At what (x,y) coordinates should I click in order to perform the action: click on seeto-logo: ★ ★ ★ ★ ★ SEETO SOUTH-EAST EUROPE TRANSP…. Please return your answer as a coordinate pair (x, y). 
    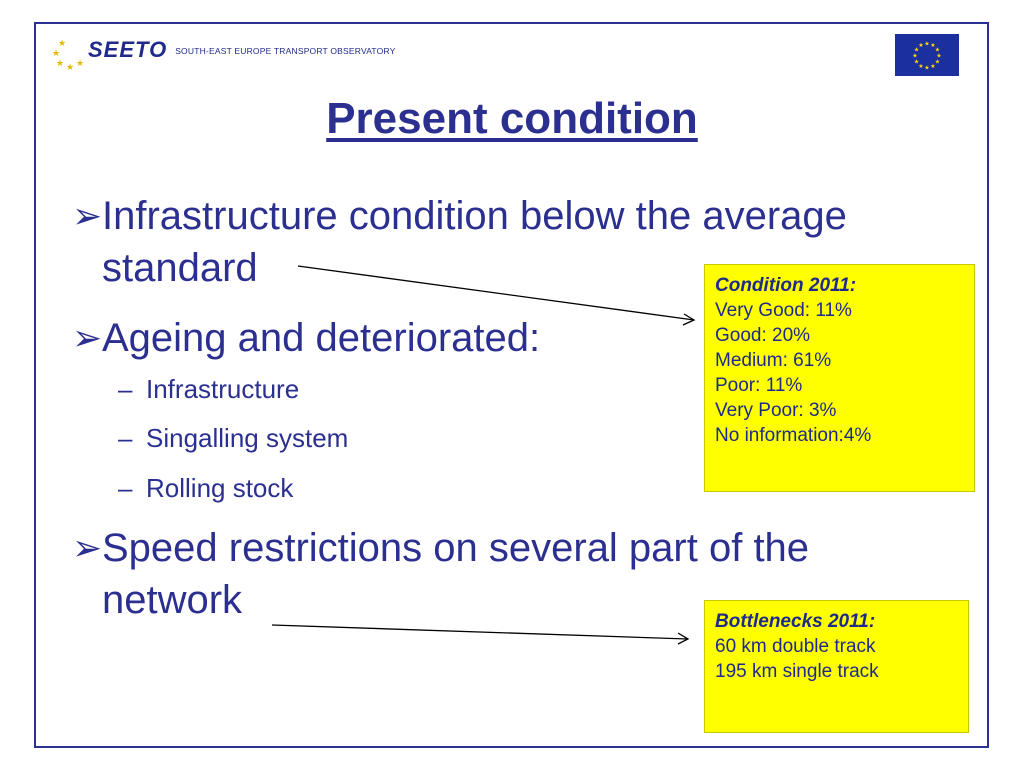
    Looking at the image, I should click on (224, 54).